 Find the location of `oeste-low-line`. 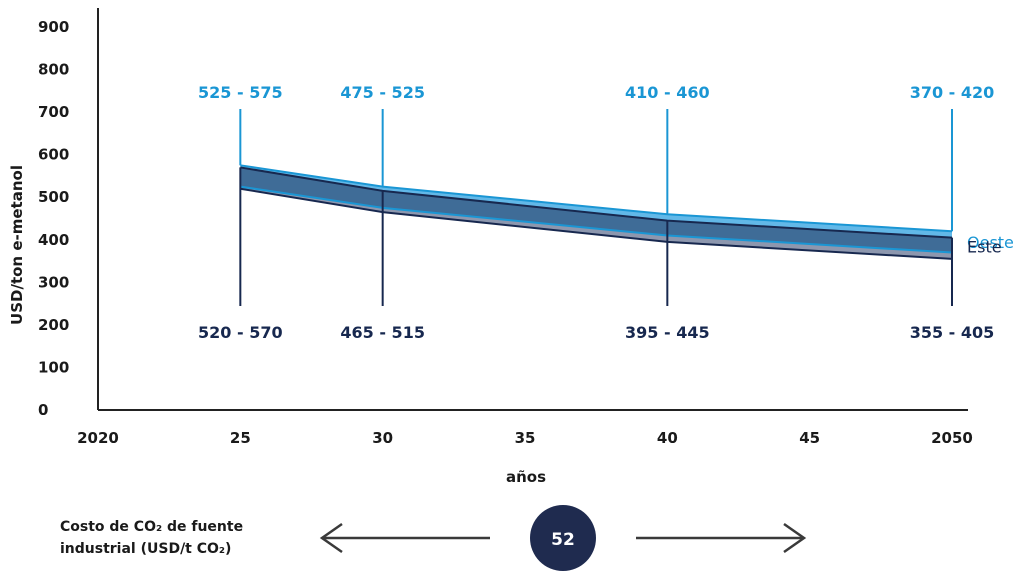

oeste-low-line is located at coordinates (596, 219).